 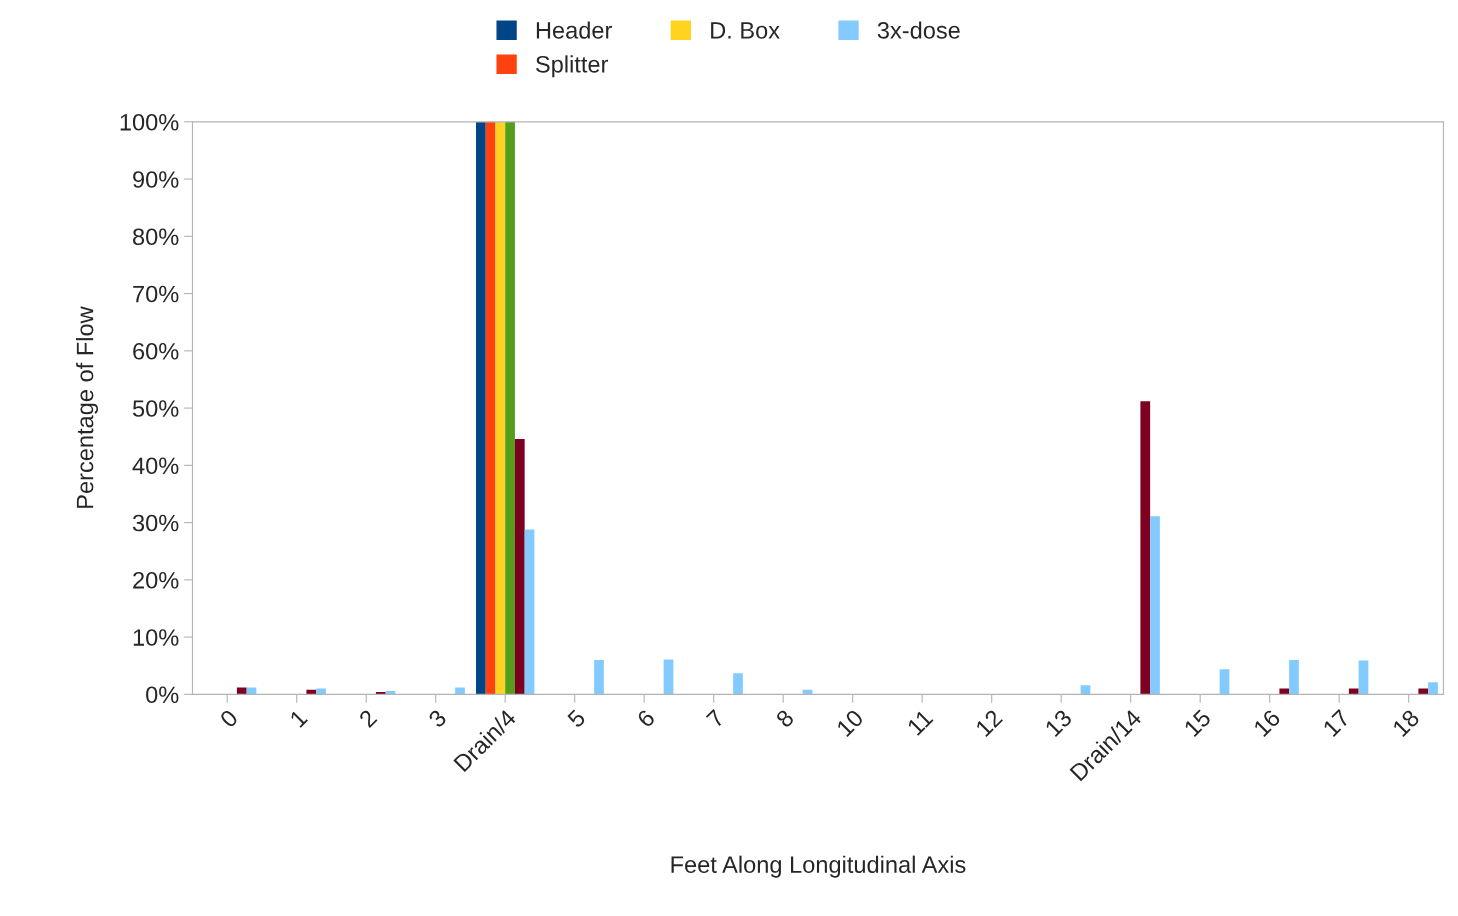 What do you see at coordinates (715, 718) in the screenshot?
I see `x-tick-label: 7` at bounding box center [715, 718].